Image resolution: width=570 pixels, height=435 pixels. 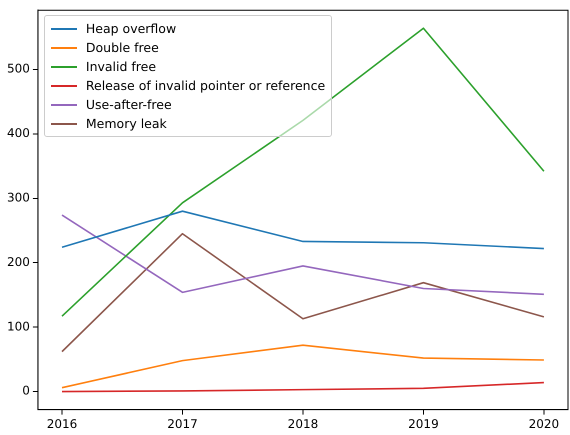 What do you see at coordinates (18, 261) in the screenshot?
I see `y-tick-label: 200` at bounding box center [18, 261].